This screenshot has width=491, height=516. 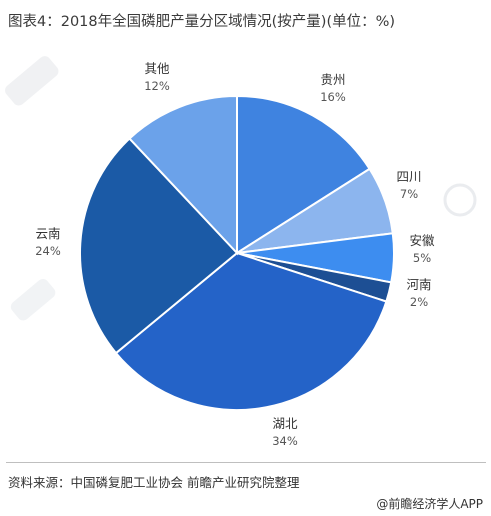 I want to click on slice-label-name: 安徽, so click(x=422, y=240).